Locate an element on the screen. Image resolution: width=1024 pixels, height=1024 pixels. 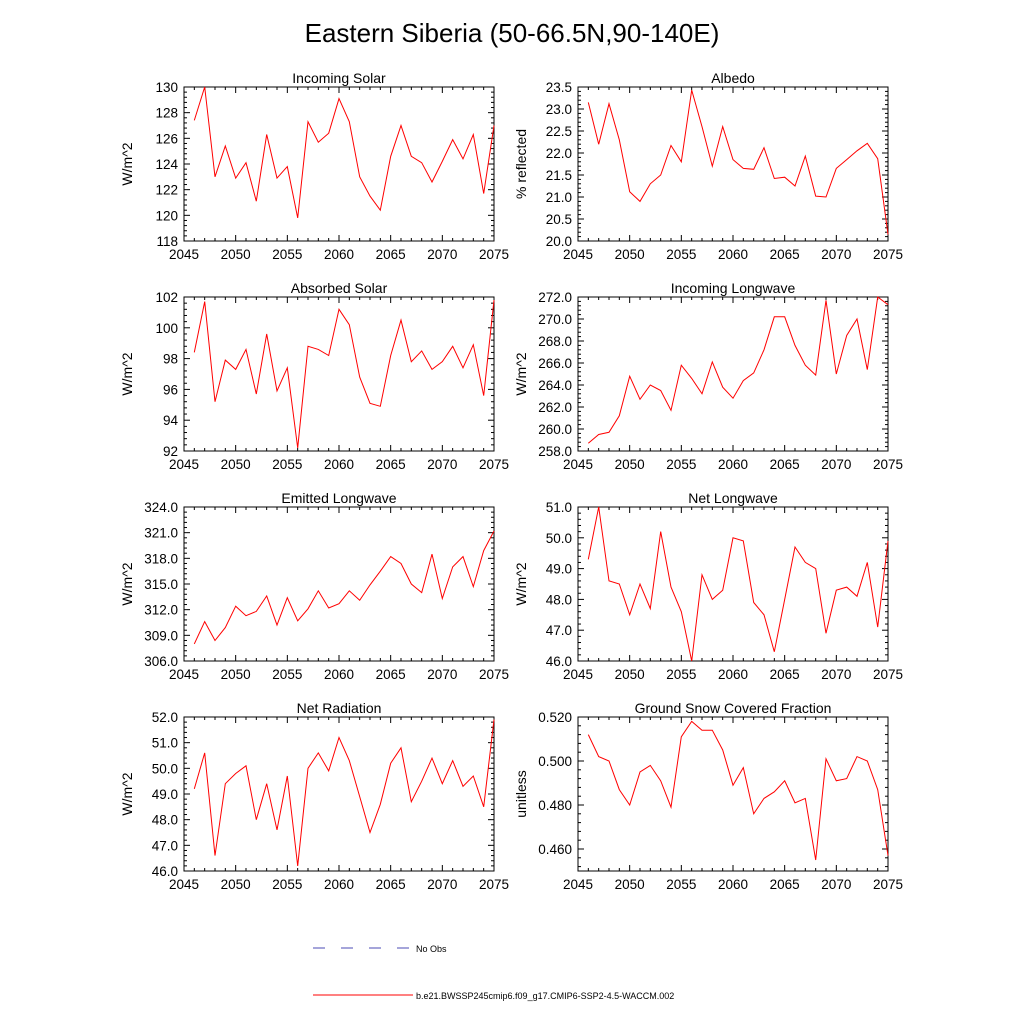
y-tick-label: 47.0 is located at coordinates (165, 845).